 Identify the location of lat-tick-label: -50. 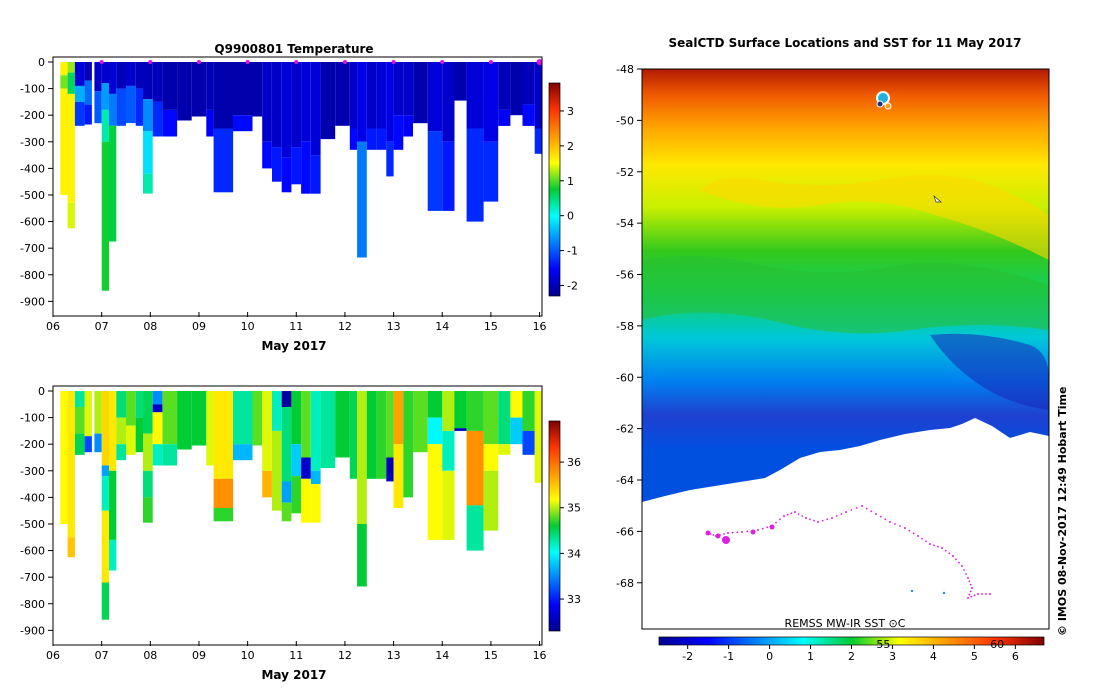
(625, 120).